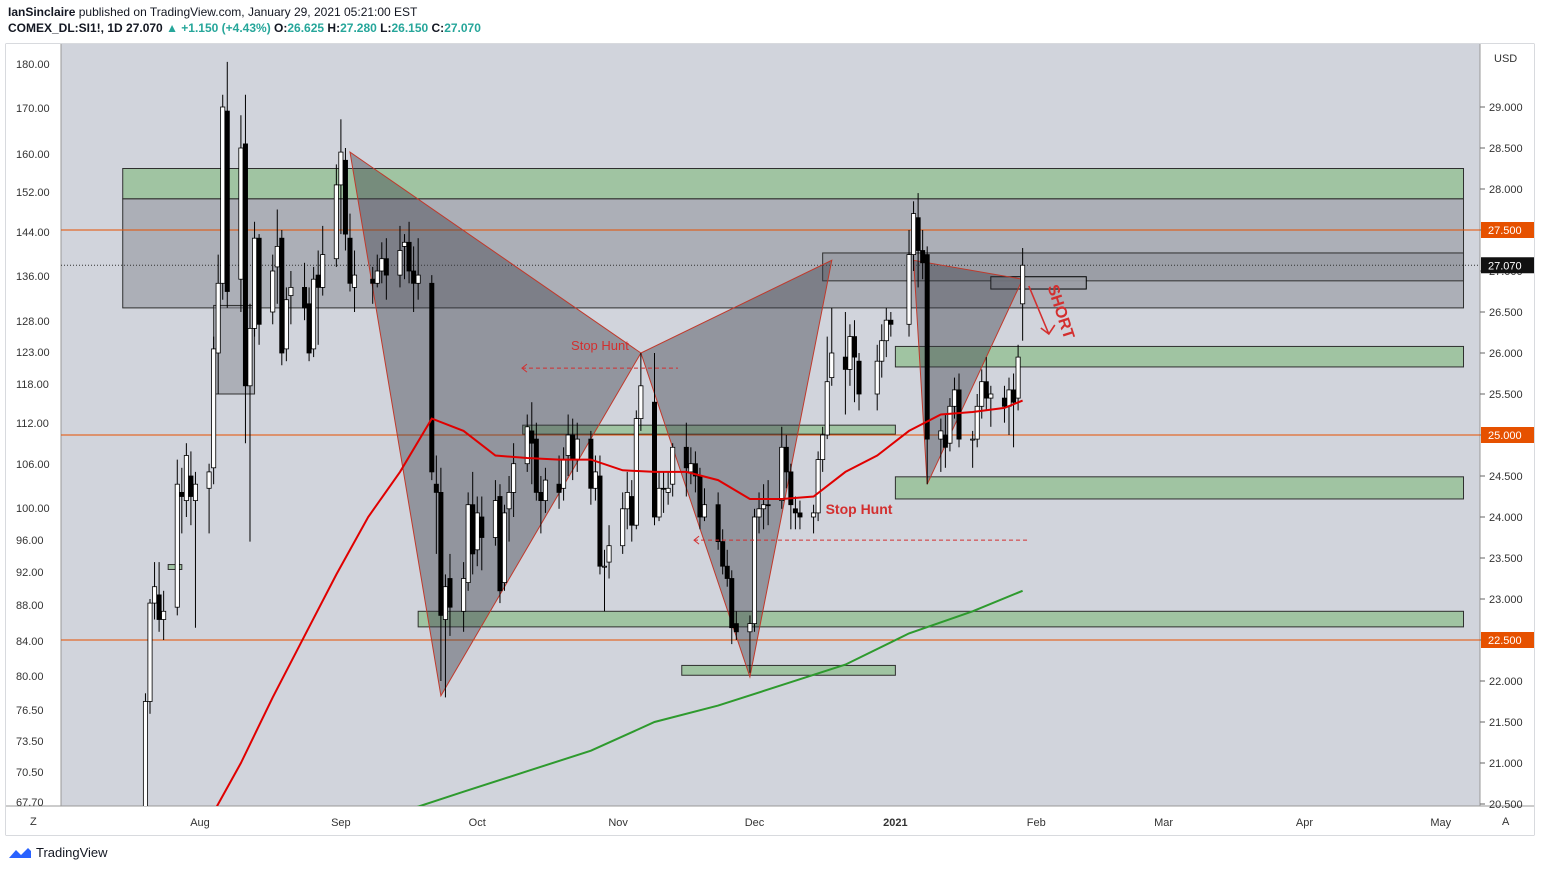 The height and width of the screenshot is (872, 1541). Describe the element at coordinates (1506, 395) in the screenshot. I see `right-tick-label: 25.500` at that location.